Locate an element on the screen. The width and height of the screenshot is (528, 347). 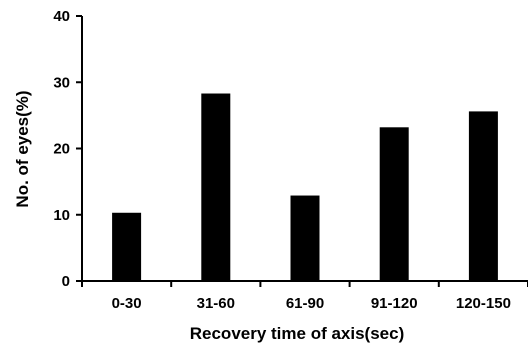
y-tick-label: 10 is located at coordinates (61, 215).